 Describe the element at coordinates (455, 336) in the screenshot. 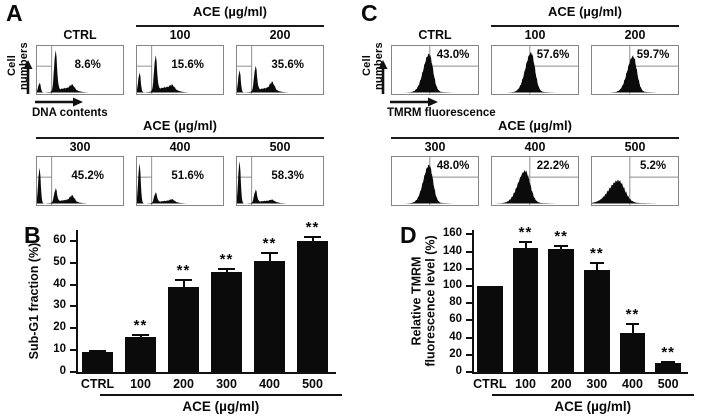

I see `ytick-label-40: 40` at that location.